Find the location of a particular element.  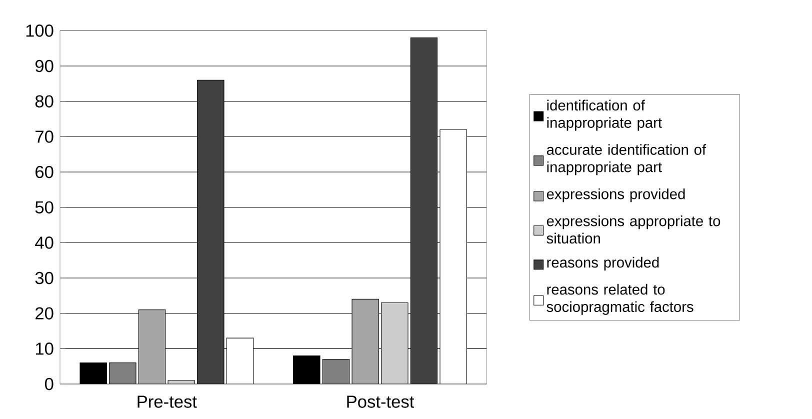

y-tick-label: 40 is located at coordinates (44, 242).